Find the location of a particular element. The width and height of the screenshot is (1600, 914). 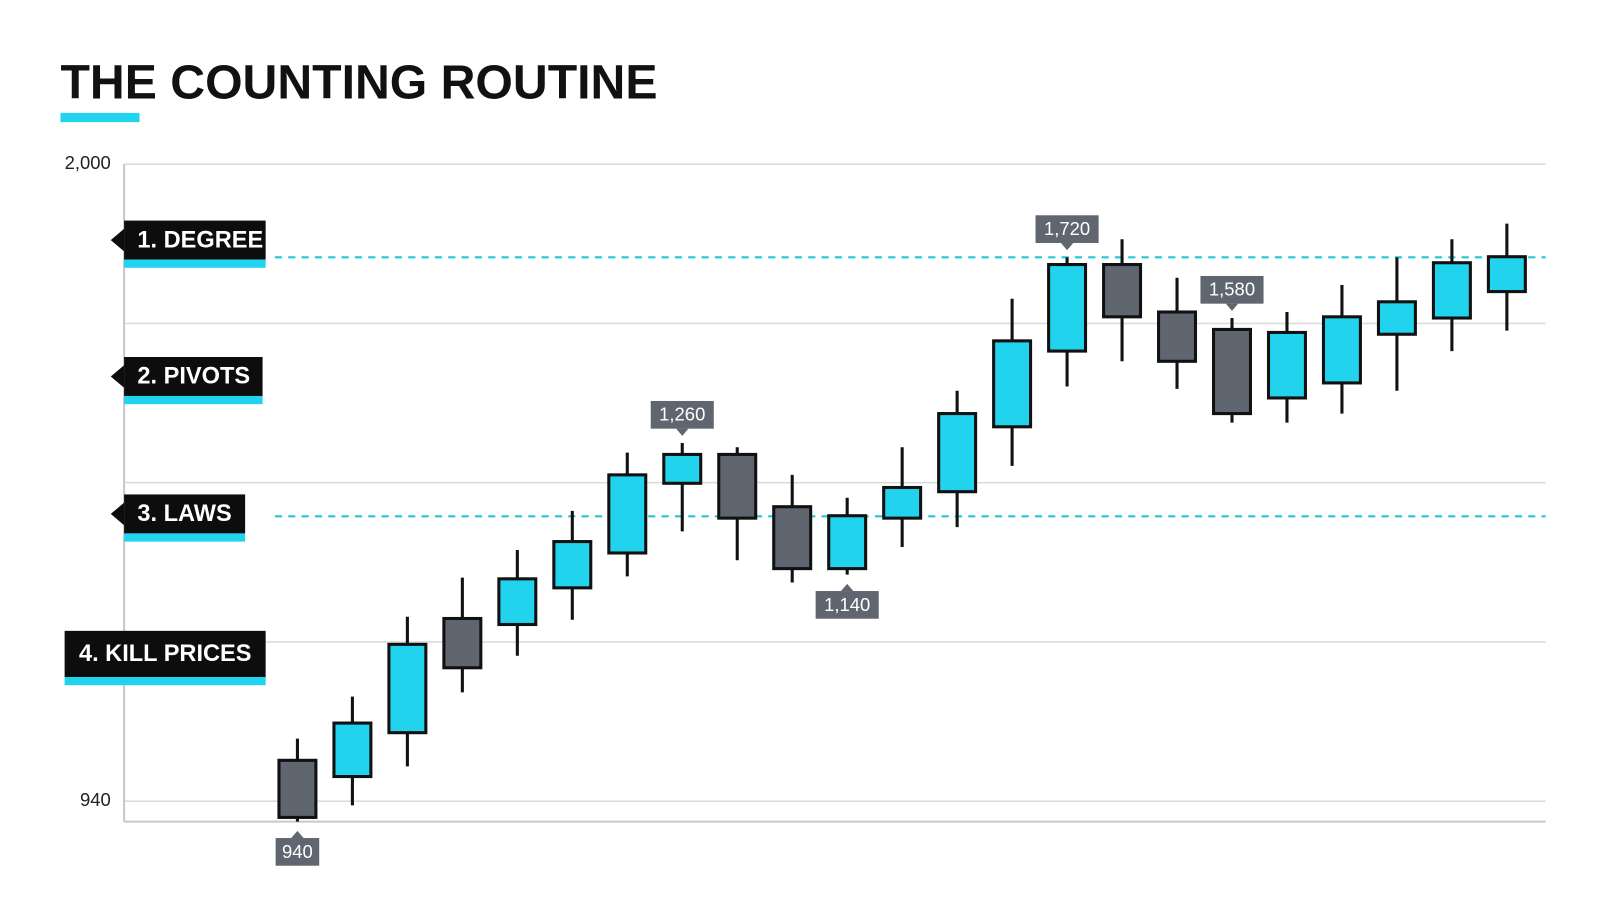

side-label: 1. DEGREE is located at coordinates (200, 239).